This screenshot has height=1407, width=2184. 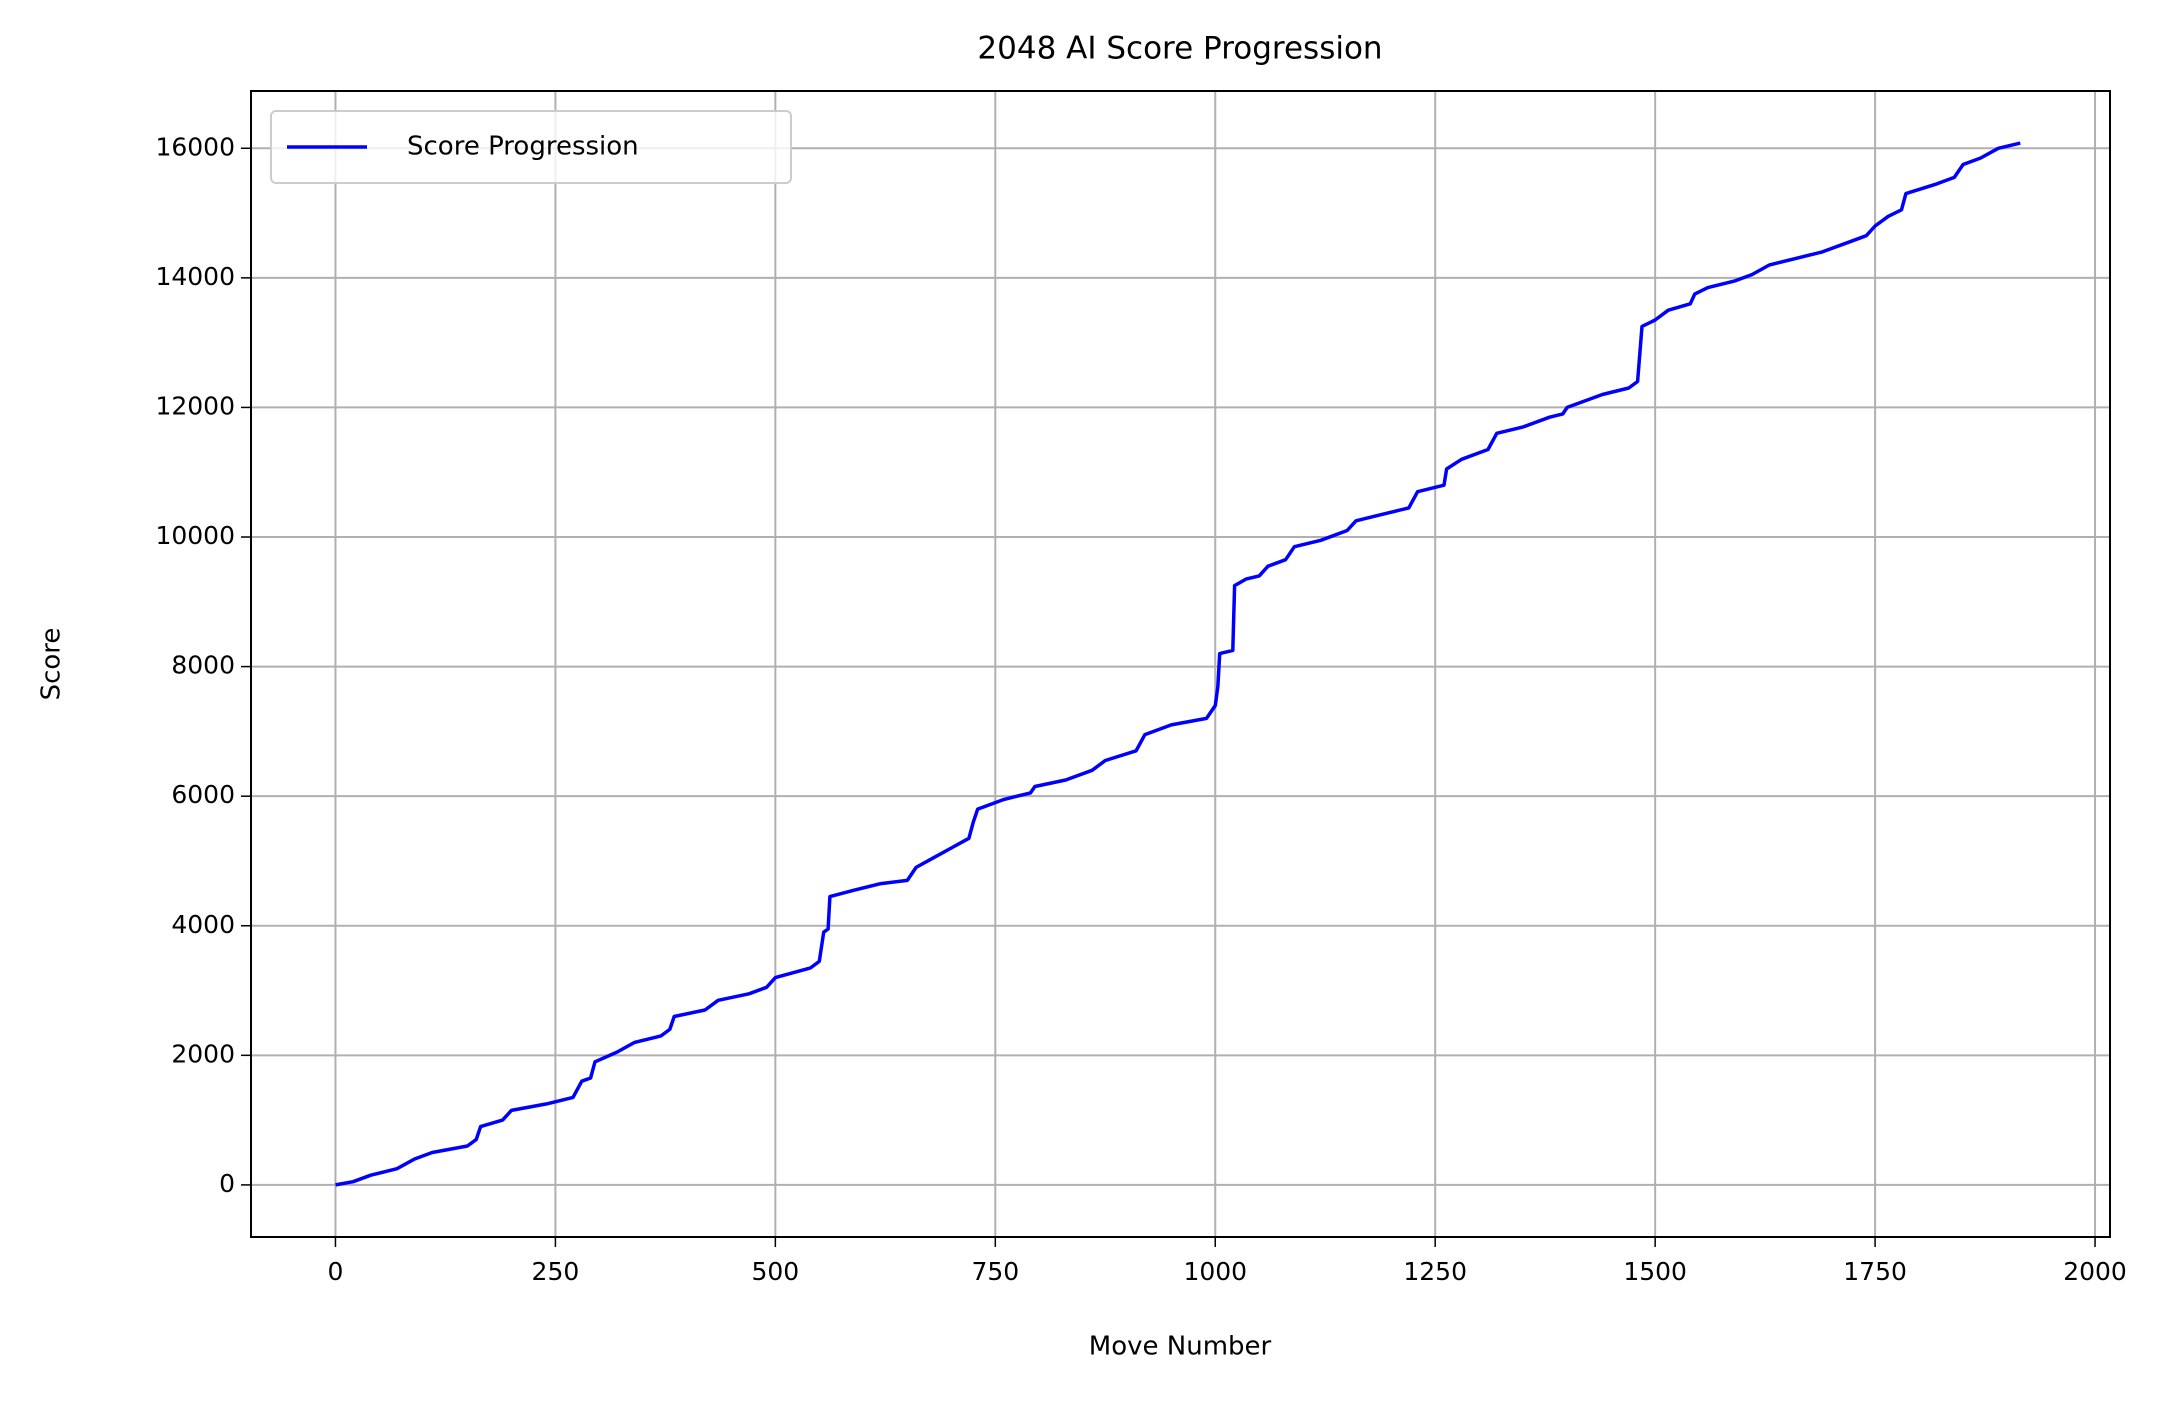 What do you see at coordinates (195, 276) in the screenshot?
I see `y-tick-label: 14000` at bounding box center [195, 276].